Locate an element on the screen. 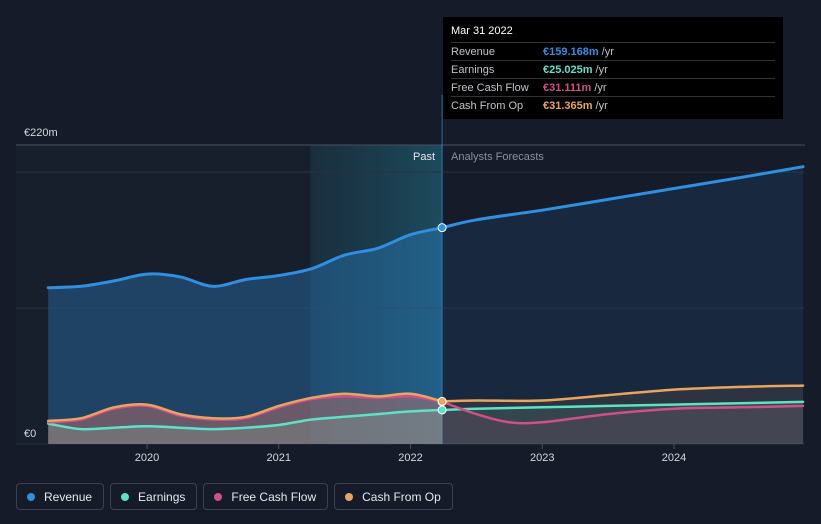 The width and height of the screenshot is (821, 524). legend-label: Free Cash Flow is located at coordinates (274, 496).